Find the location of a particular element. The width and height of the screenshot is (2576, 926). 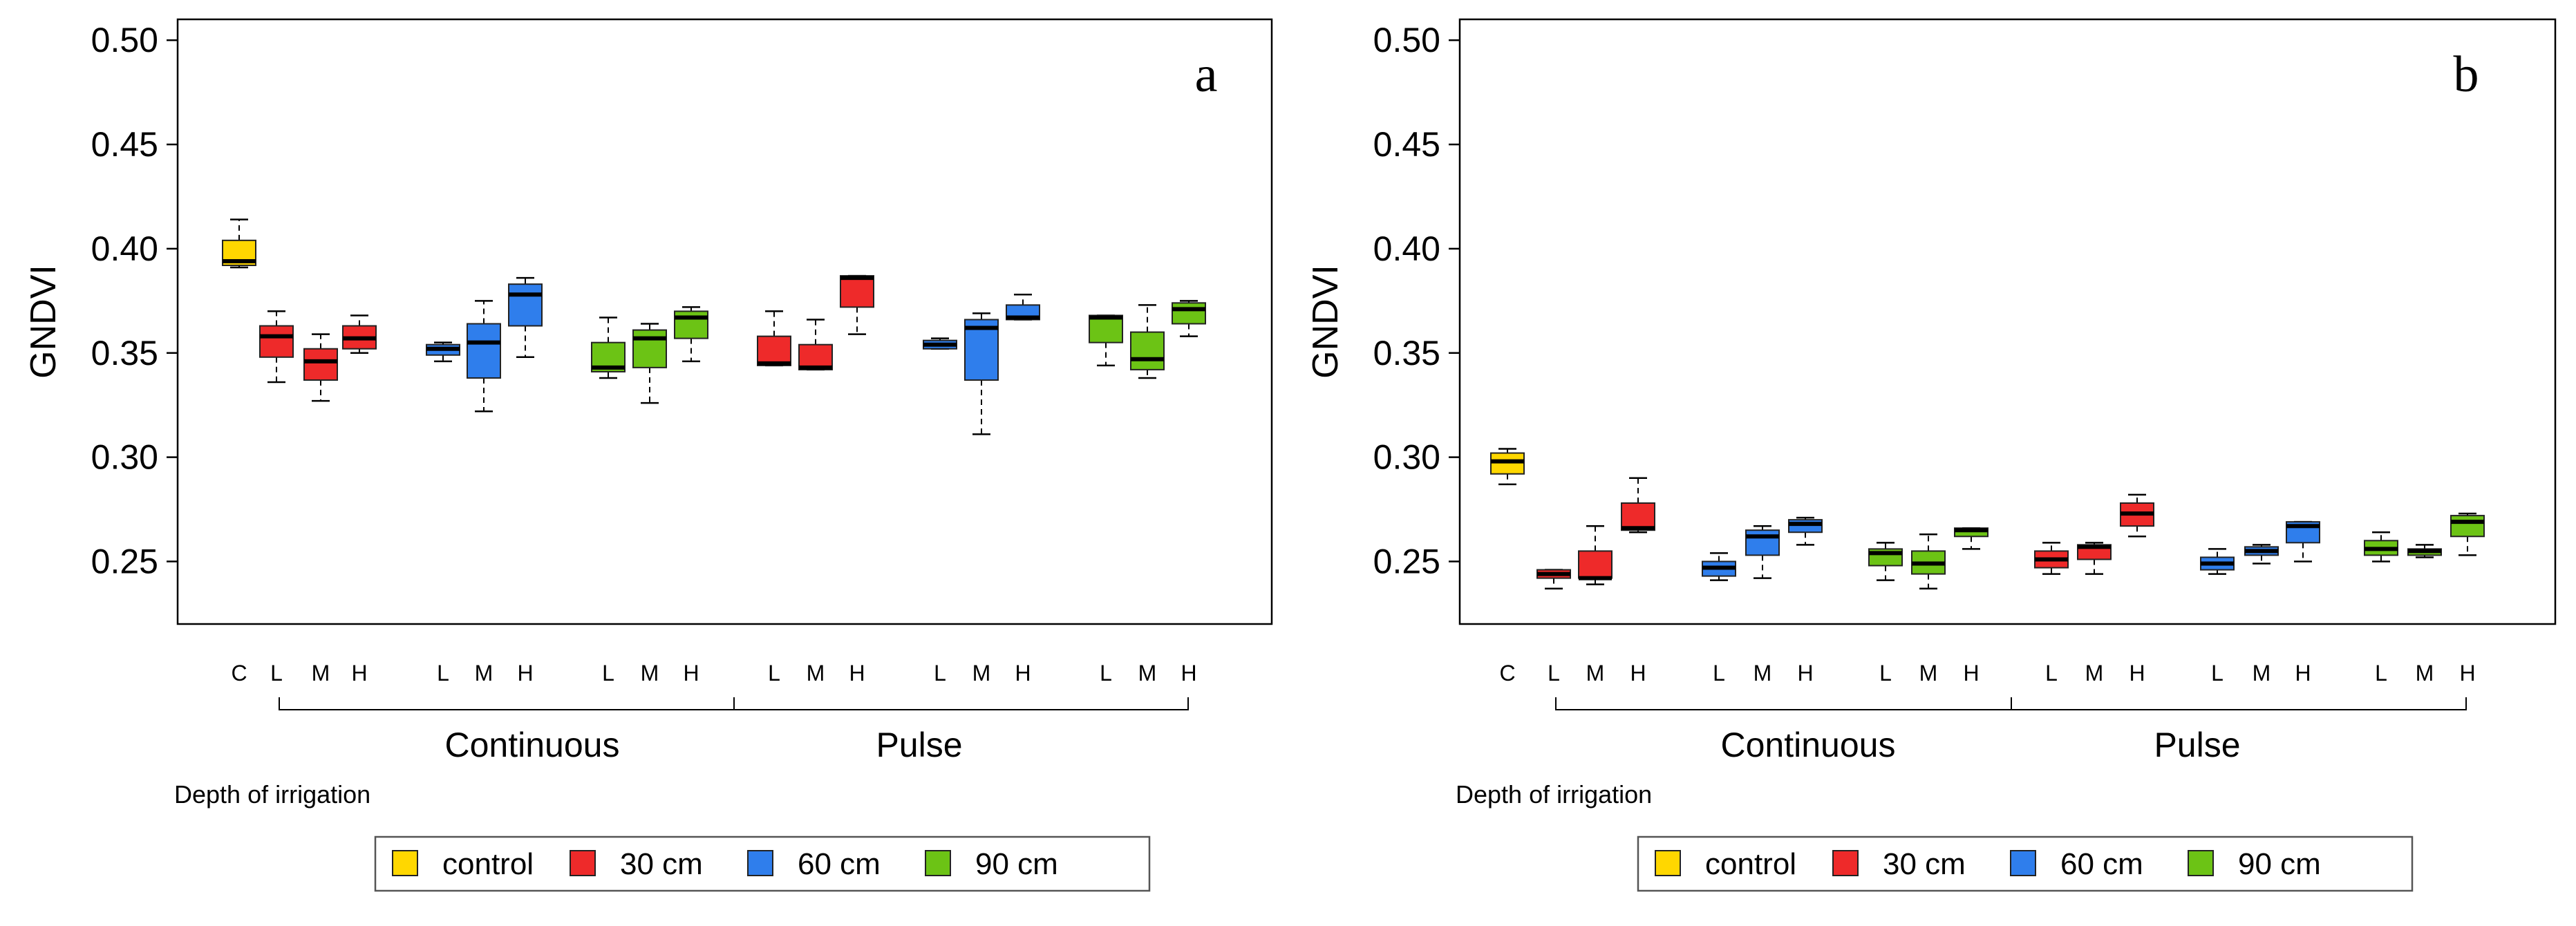

legend-label: 90 cm is located at coordinates (2279, 864).